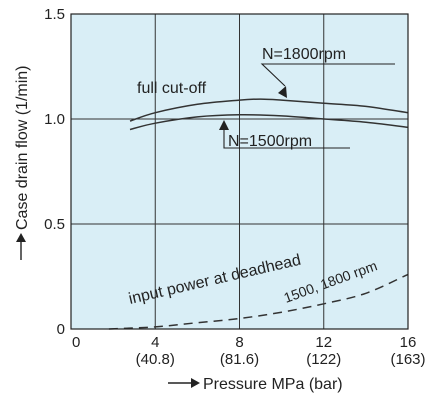  What do you see at coordinates (407, 359) in the screenshot?
I see `x-tick-sublabel-4: (163)` at bounding box center [407, 359].